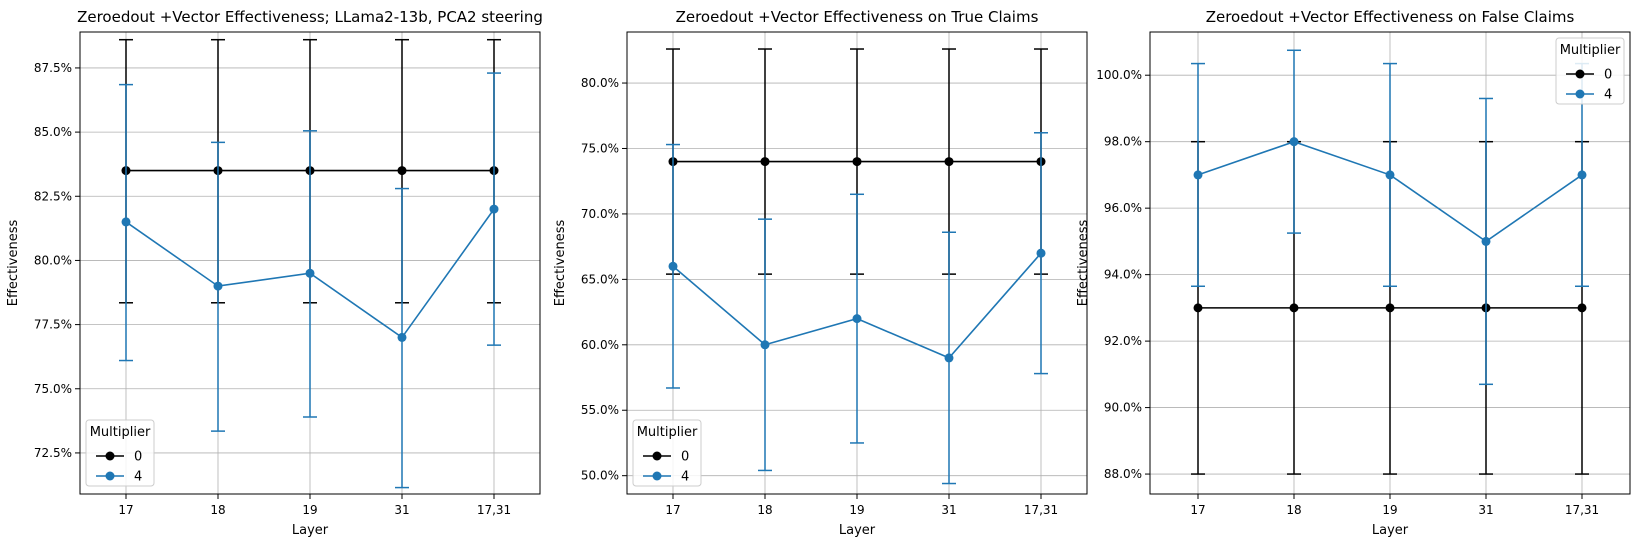  I want to click on y-tick-label: 85.0%, so click(53, 132).